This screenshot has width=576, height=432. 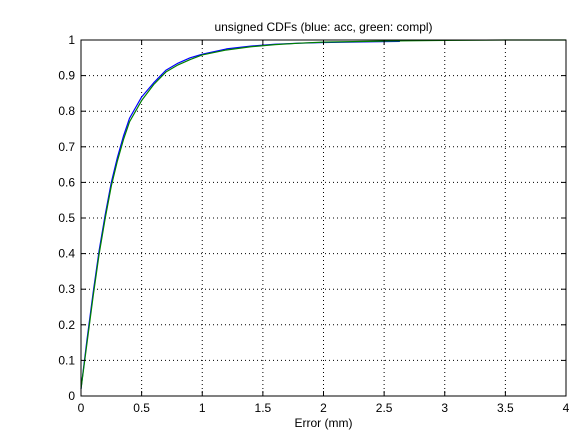 What do you see at coordinates (71, 40) in the screenshot?
I see `y-tick-label: 1` at bounding box center [71, 40].